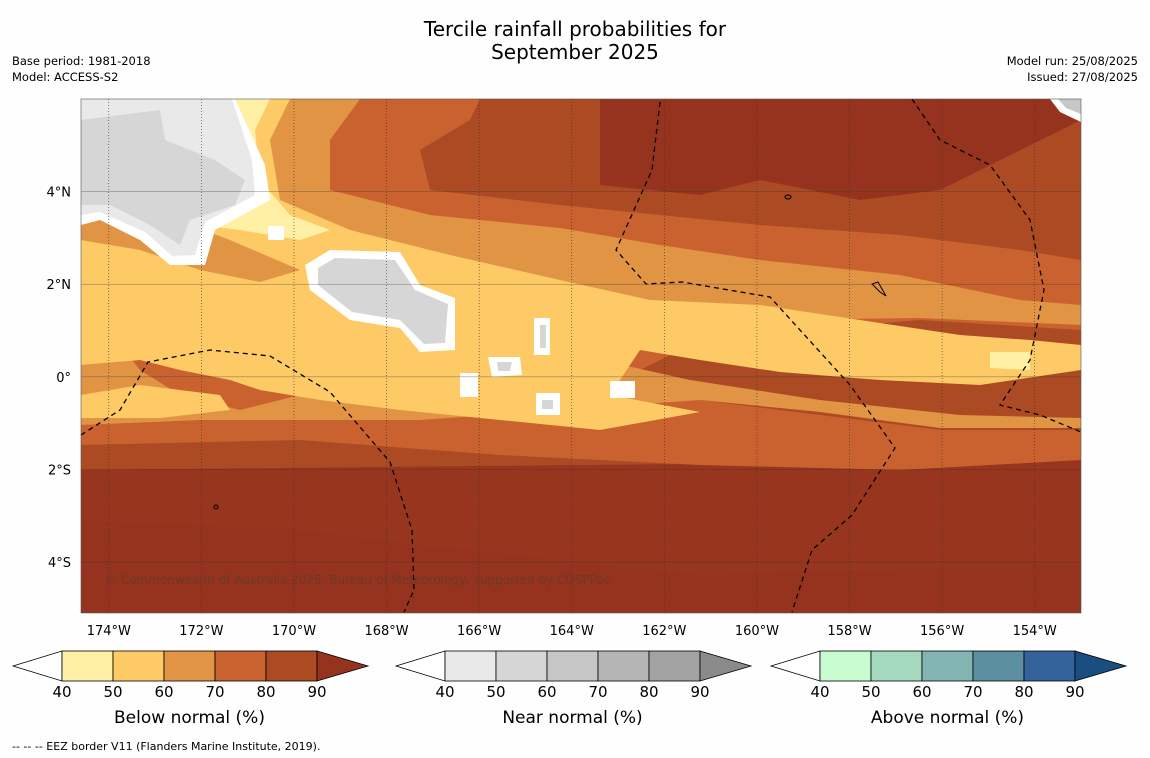  I want to click on near-normal-50-nw, so click(163, 177).